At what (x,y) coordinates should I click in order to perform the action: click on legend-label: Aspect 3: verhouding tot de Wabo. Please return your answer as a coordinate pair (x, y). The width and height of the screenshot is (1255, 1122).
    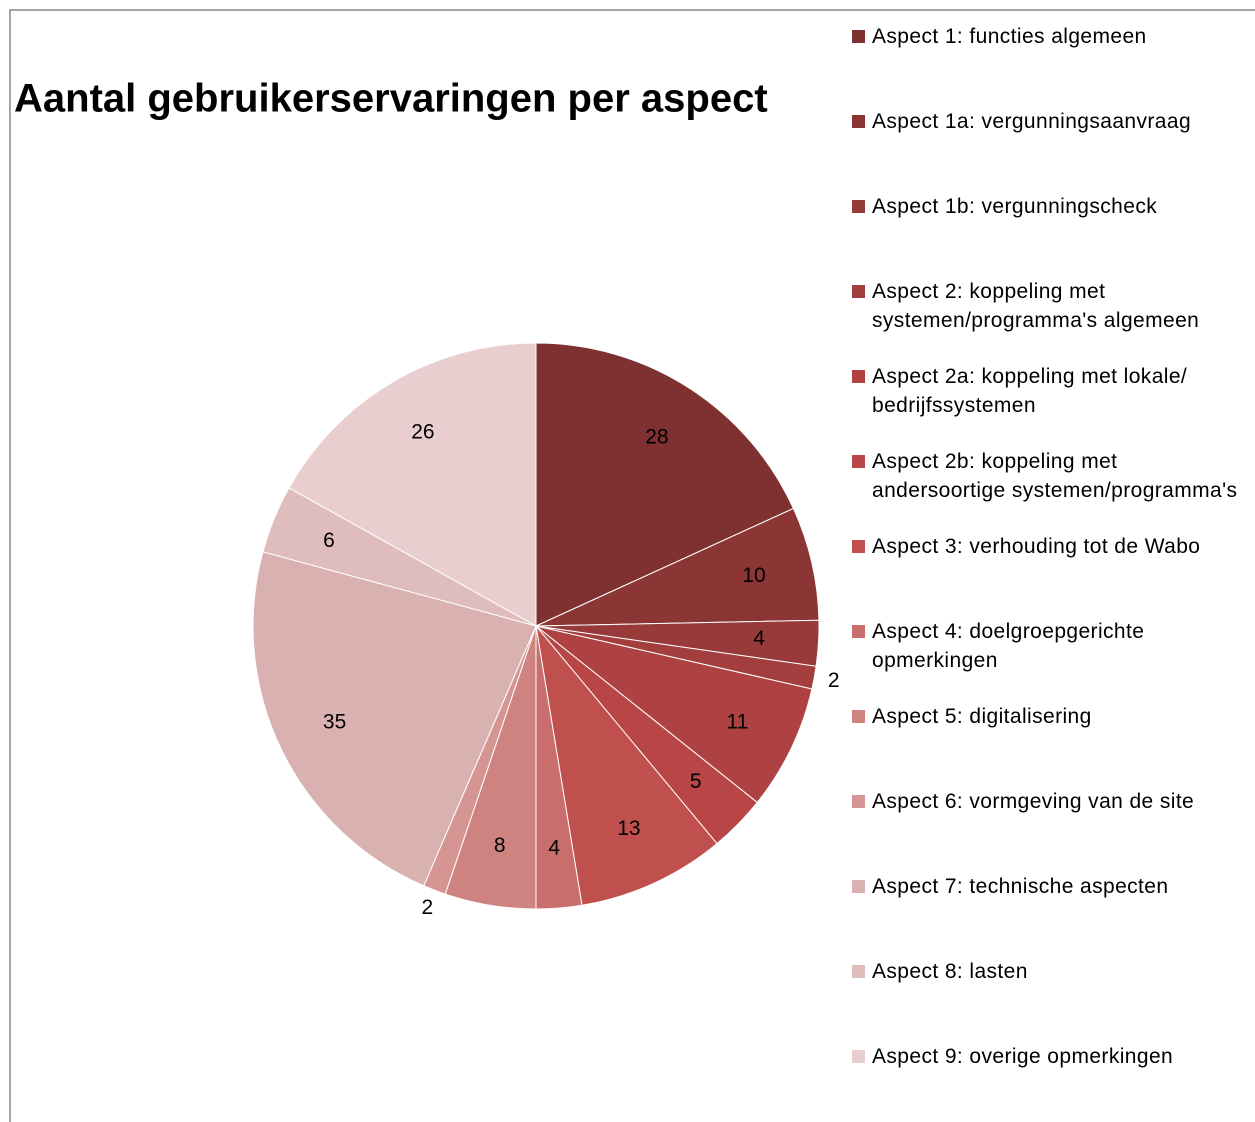
    Looking at the image, I should click on (1036, 546).